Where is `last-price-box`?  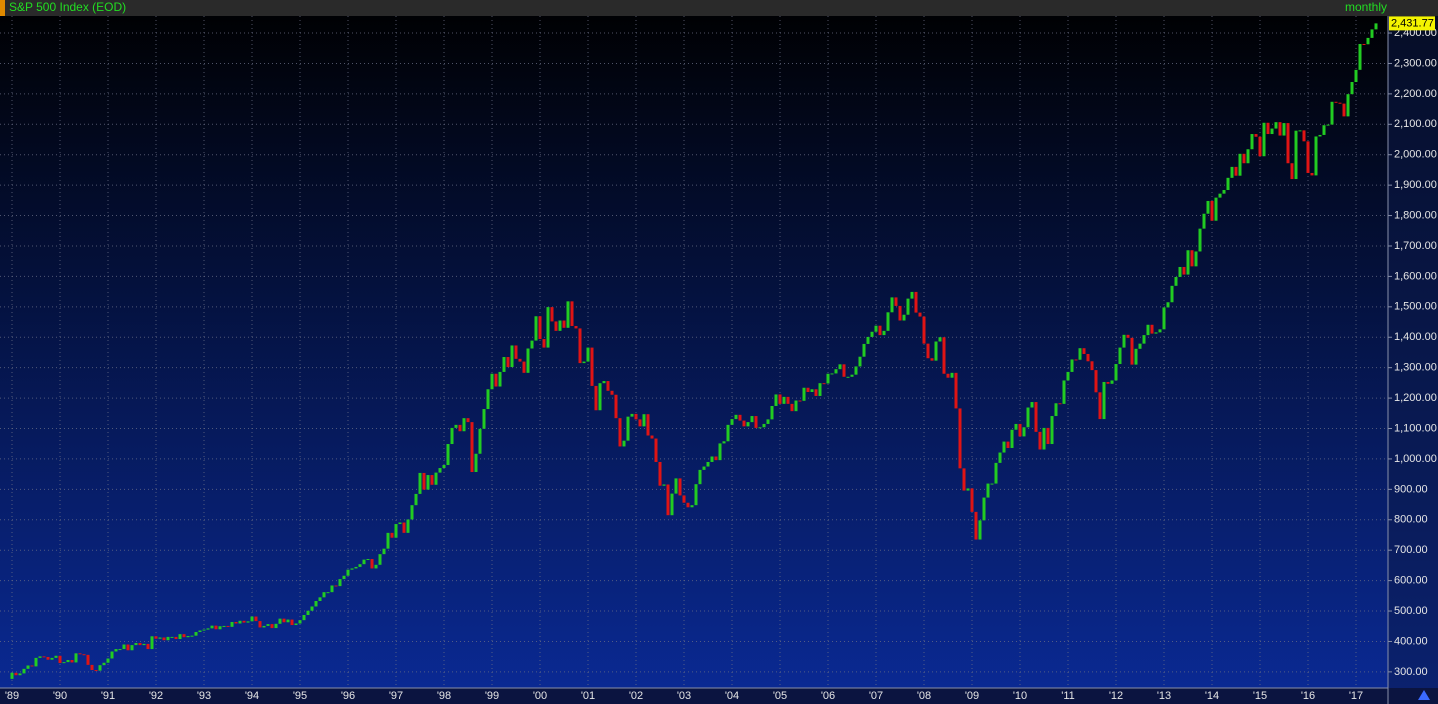 last-price-box is located at coordinates (1412, 23).